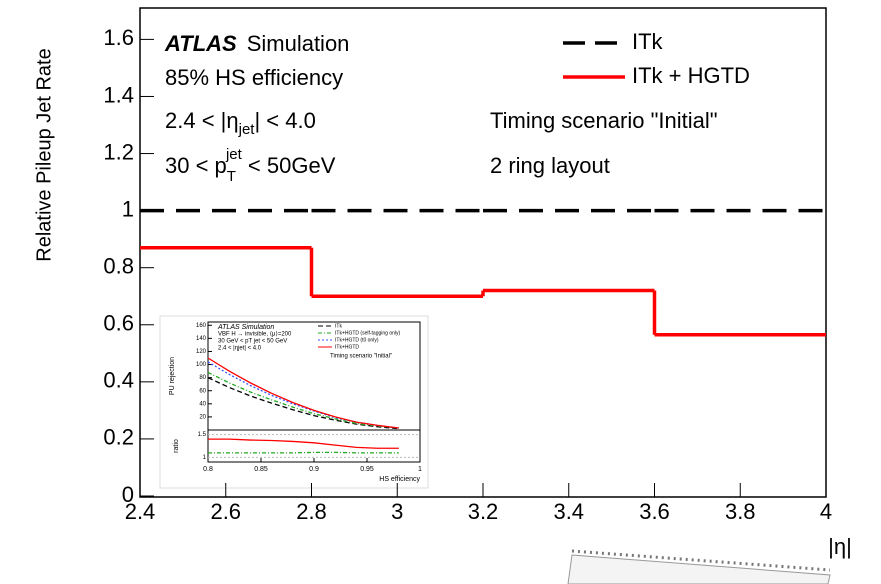 This screenshot has height=584, width=881. Describe the element at coordinates (118, 437) in the screenshot. I see `y-tick-label: 0.2` at that location.